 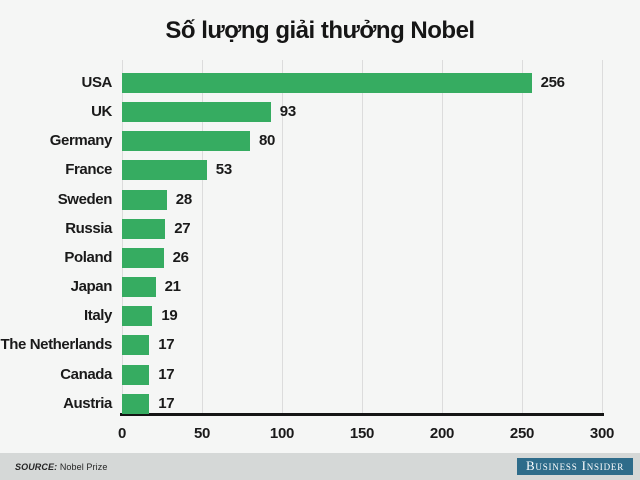 What do you see at coordinates (169, 316) in the screenshot?
I see `bar-value: 19` at bounding box center [169, 316].